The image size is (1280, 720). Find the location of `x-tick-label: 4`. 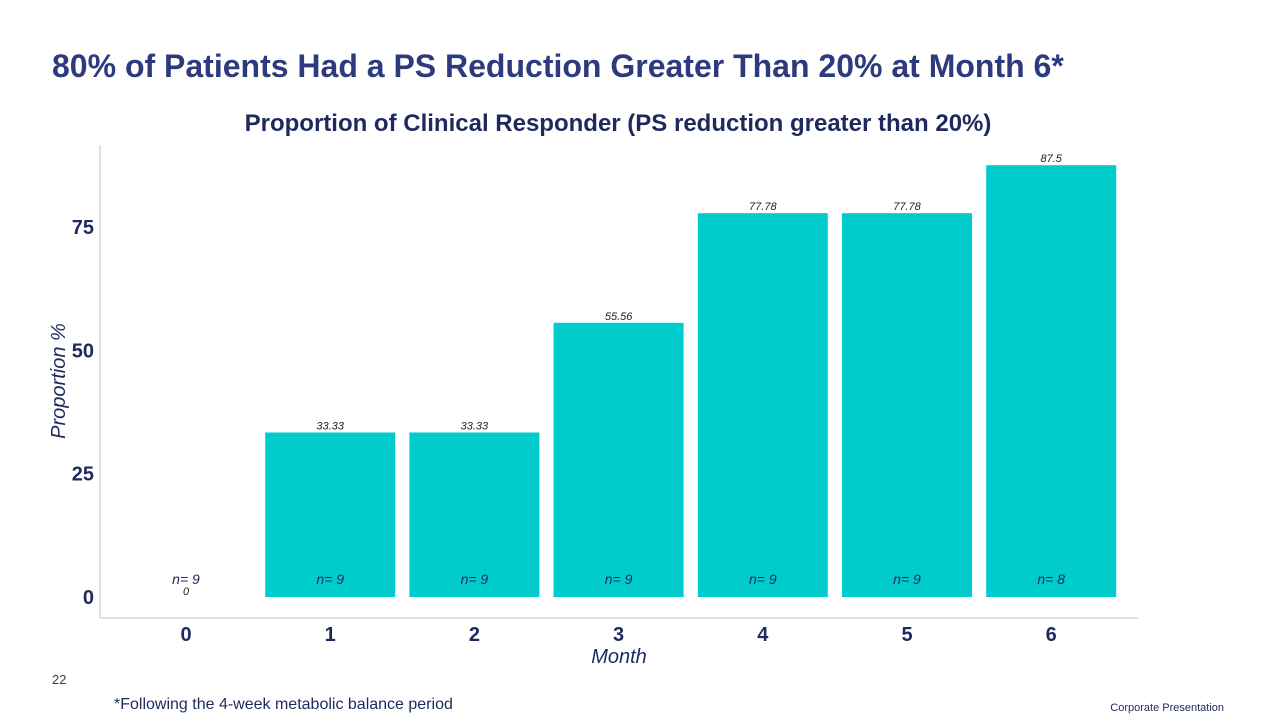

x-tick-label: 4 is located at coordinates (763, 635).